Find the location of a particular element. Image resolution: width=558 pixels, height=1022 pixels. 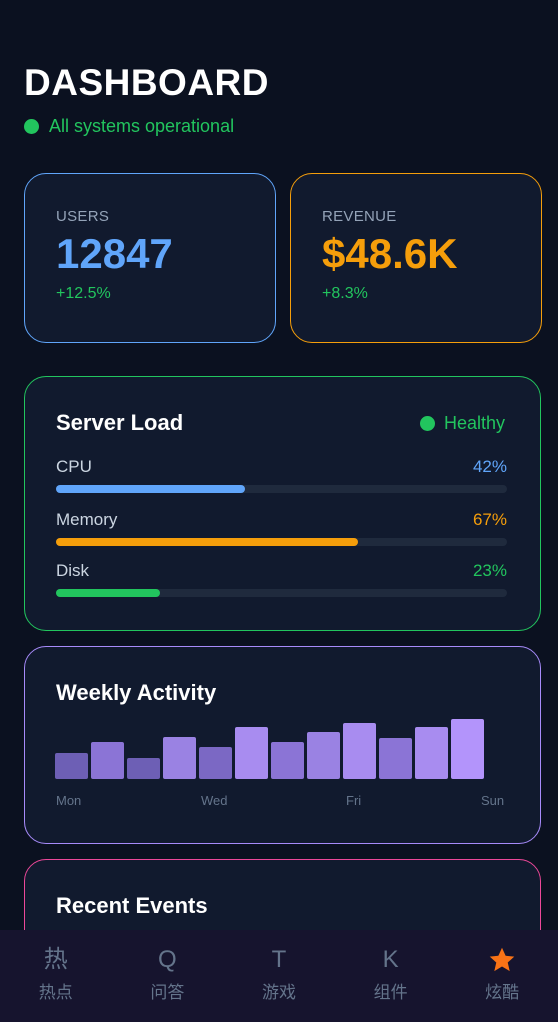

server-load-title: Server Load is located at coordinates (120, 422).